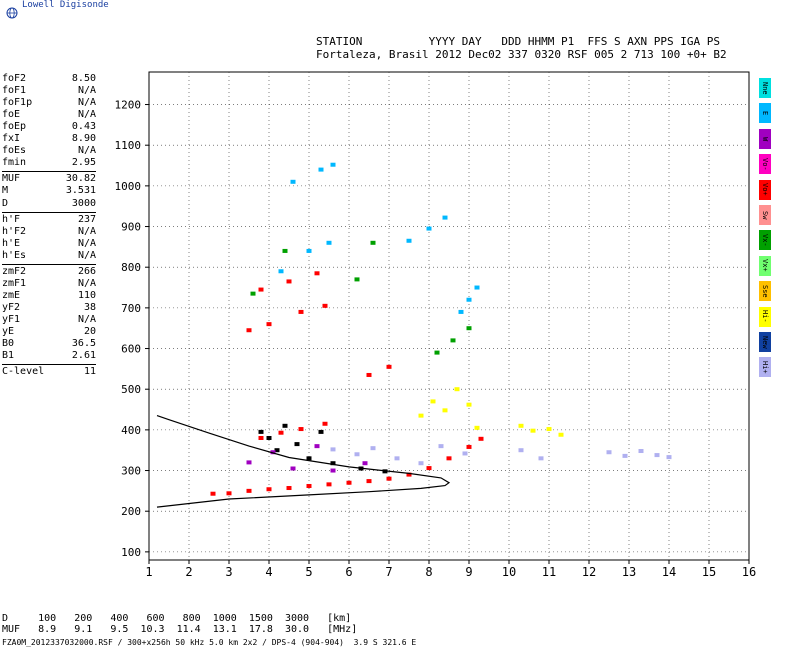  Describe the element at coordinates (23, 372) in the screenshot. I see `param-name: C-level` at that location.